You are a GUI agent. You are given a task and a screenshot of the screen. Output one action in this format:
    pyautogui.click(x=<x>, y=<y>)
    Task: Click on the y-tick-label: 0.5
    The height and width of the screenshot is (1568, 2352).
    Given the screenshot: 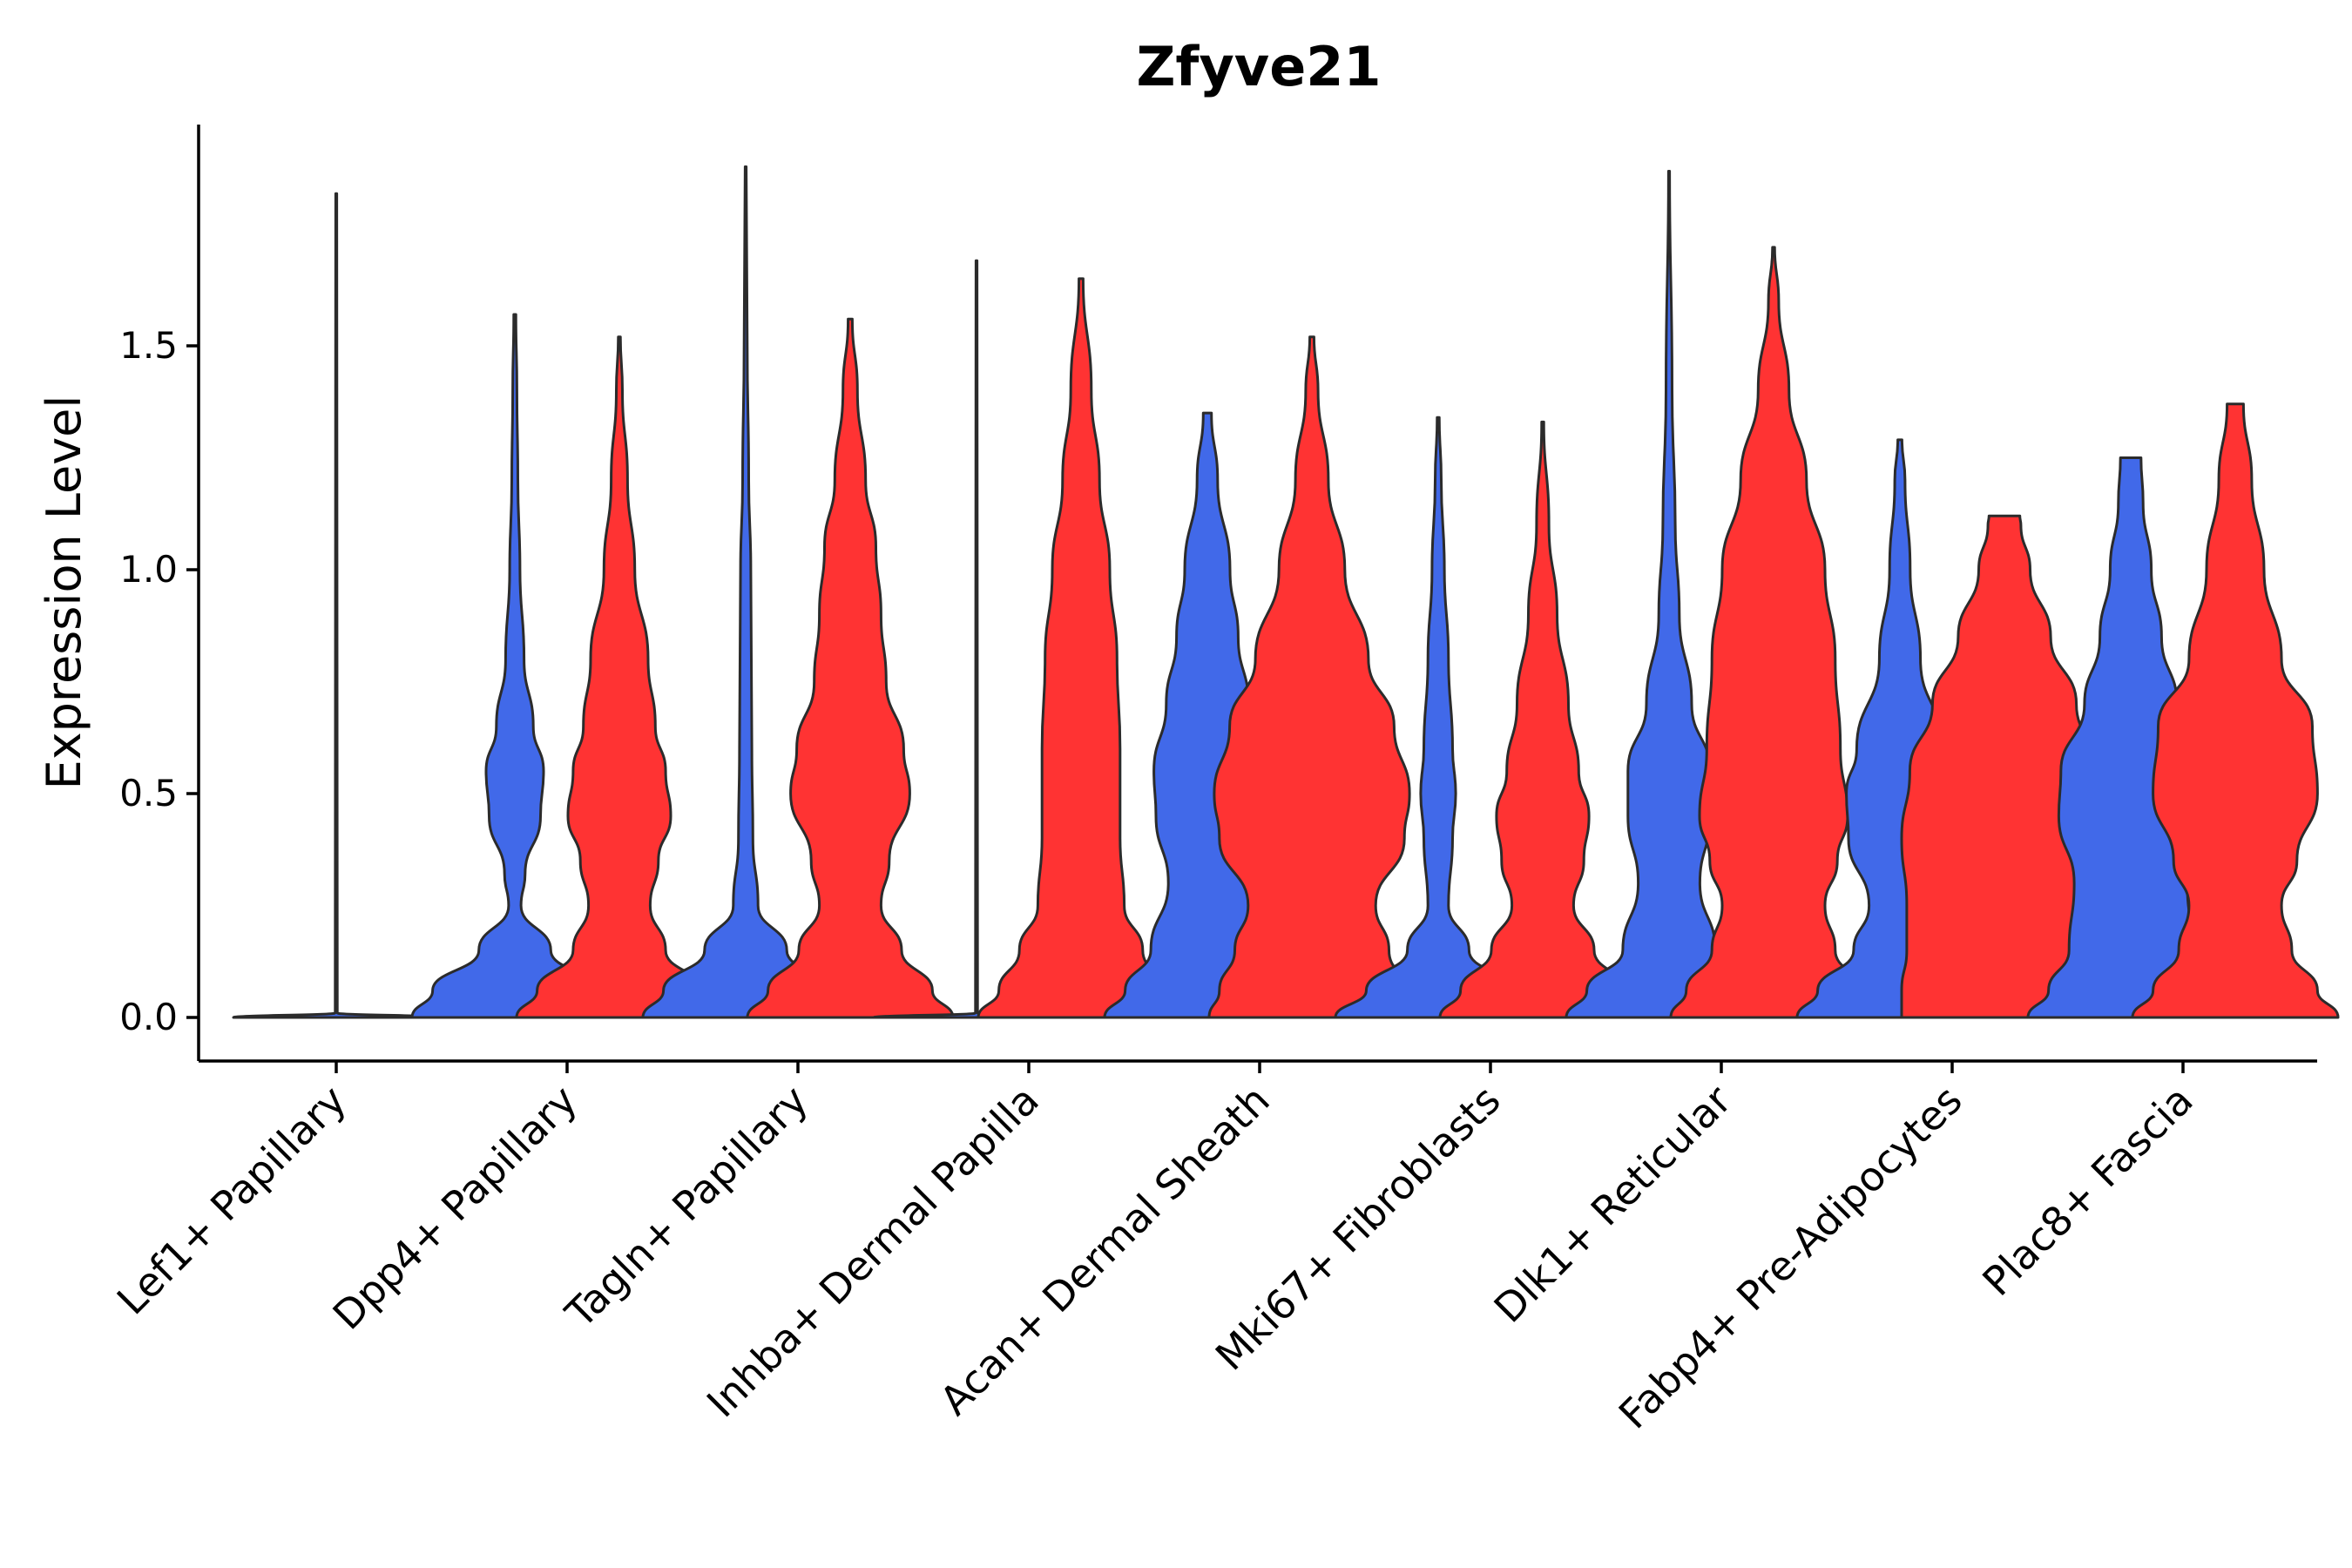 What is the action you would take?
    pyautogui.click(x=148, y=793)
    